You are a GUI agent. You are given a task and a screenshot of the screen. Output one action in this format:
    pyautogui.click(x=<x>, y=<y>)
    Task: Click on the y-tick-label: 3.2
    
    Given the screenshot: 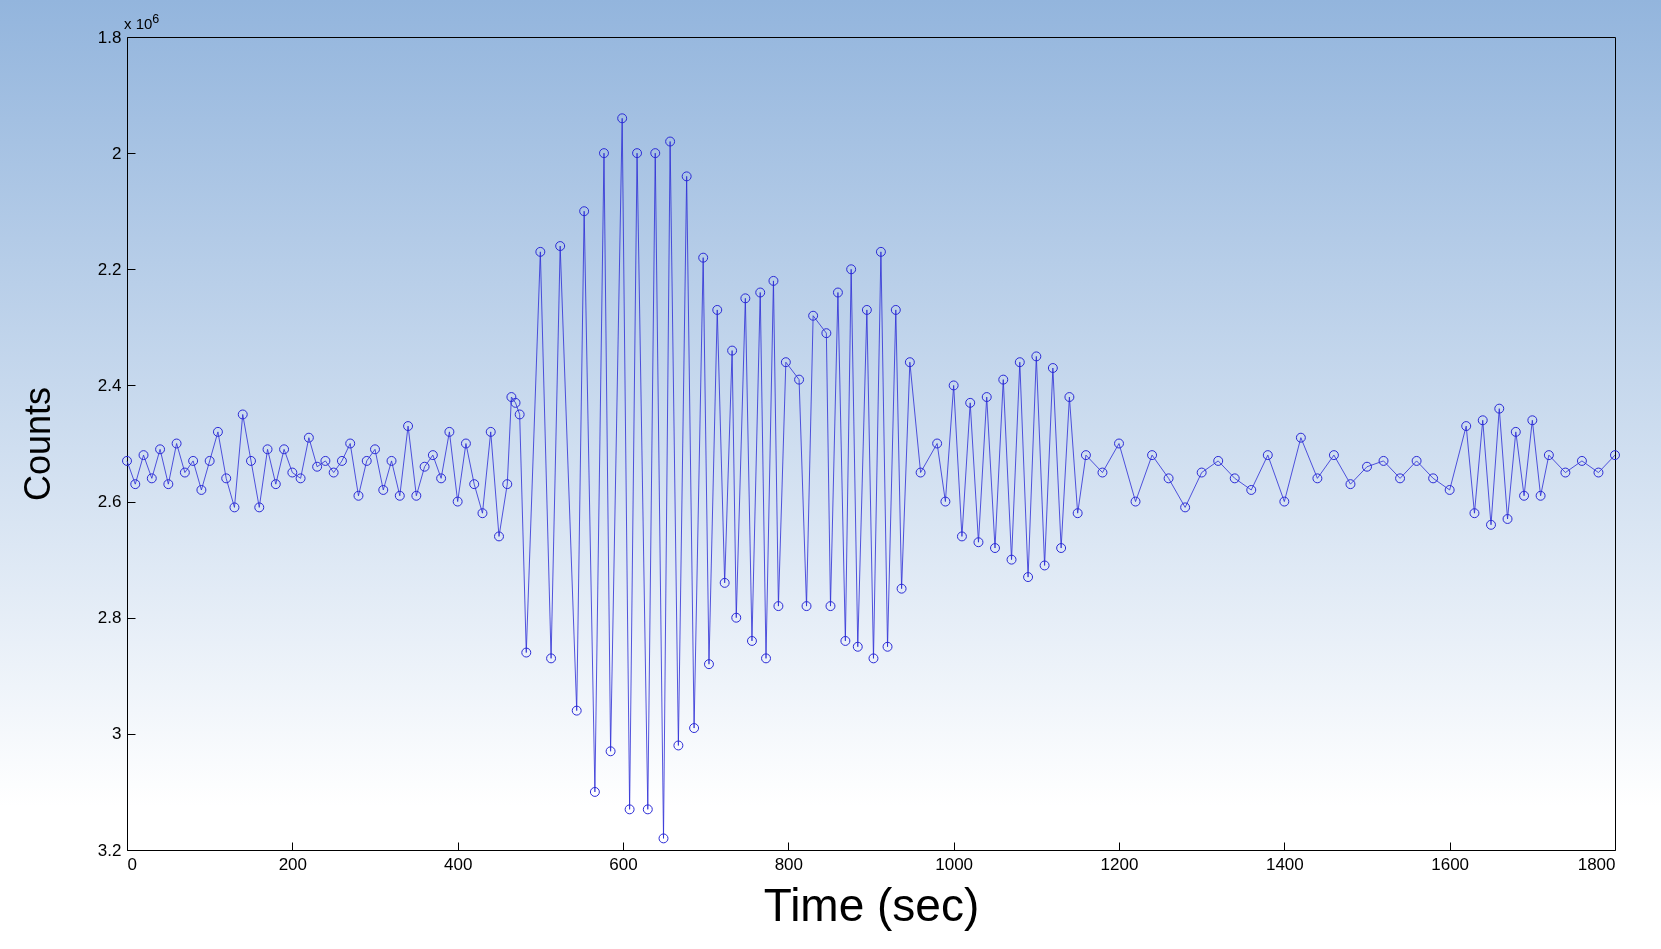 What is the action you would take?
    pyautogui.click(x=109, y=850)
    